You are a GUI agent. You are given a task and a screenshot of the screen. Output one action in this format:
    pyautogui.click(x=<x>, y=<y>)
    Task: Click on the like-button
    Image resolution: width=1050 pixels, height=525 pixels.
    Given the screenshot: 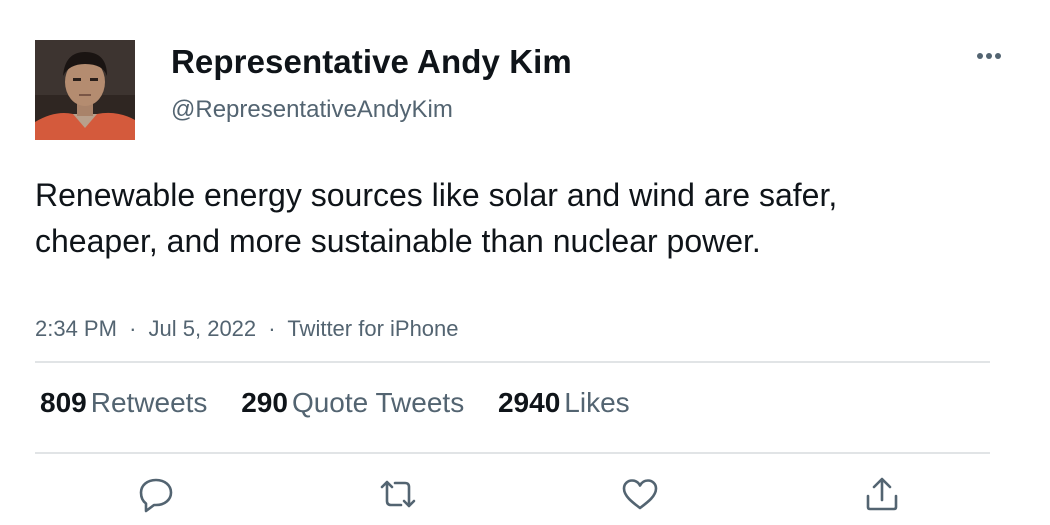 What is the action you would take?
    pyautogui.click(x=640, y=494)
    